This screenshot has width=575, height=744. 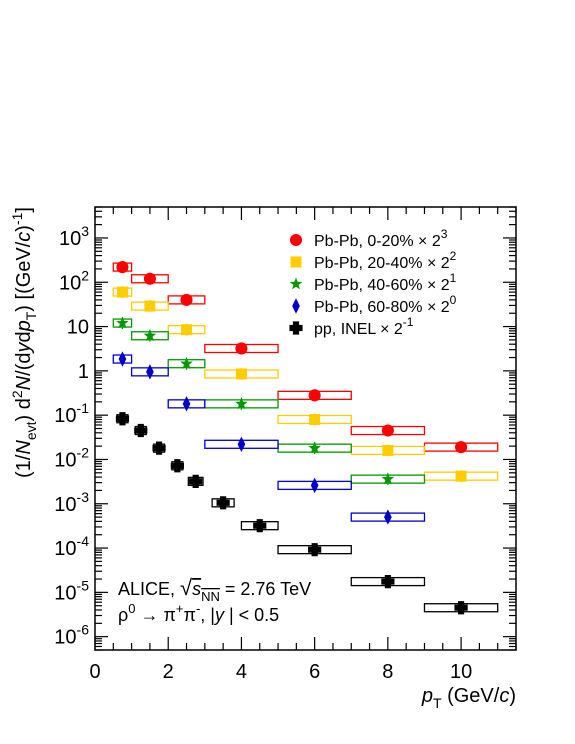 What do you see at coordinates (71, 635) in the screenshot?
I see `y-tick-label: 10⁻⁶` at bounding box center [71, 635].